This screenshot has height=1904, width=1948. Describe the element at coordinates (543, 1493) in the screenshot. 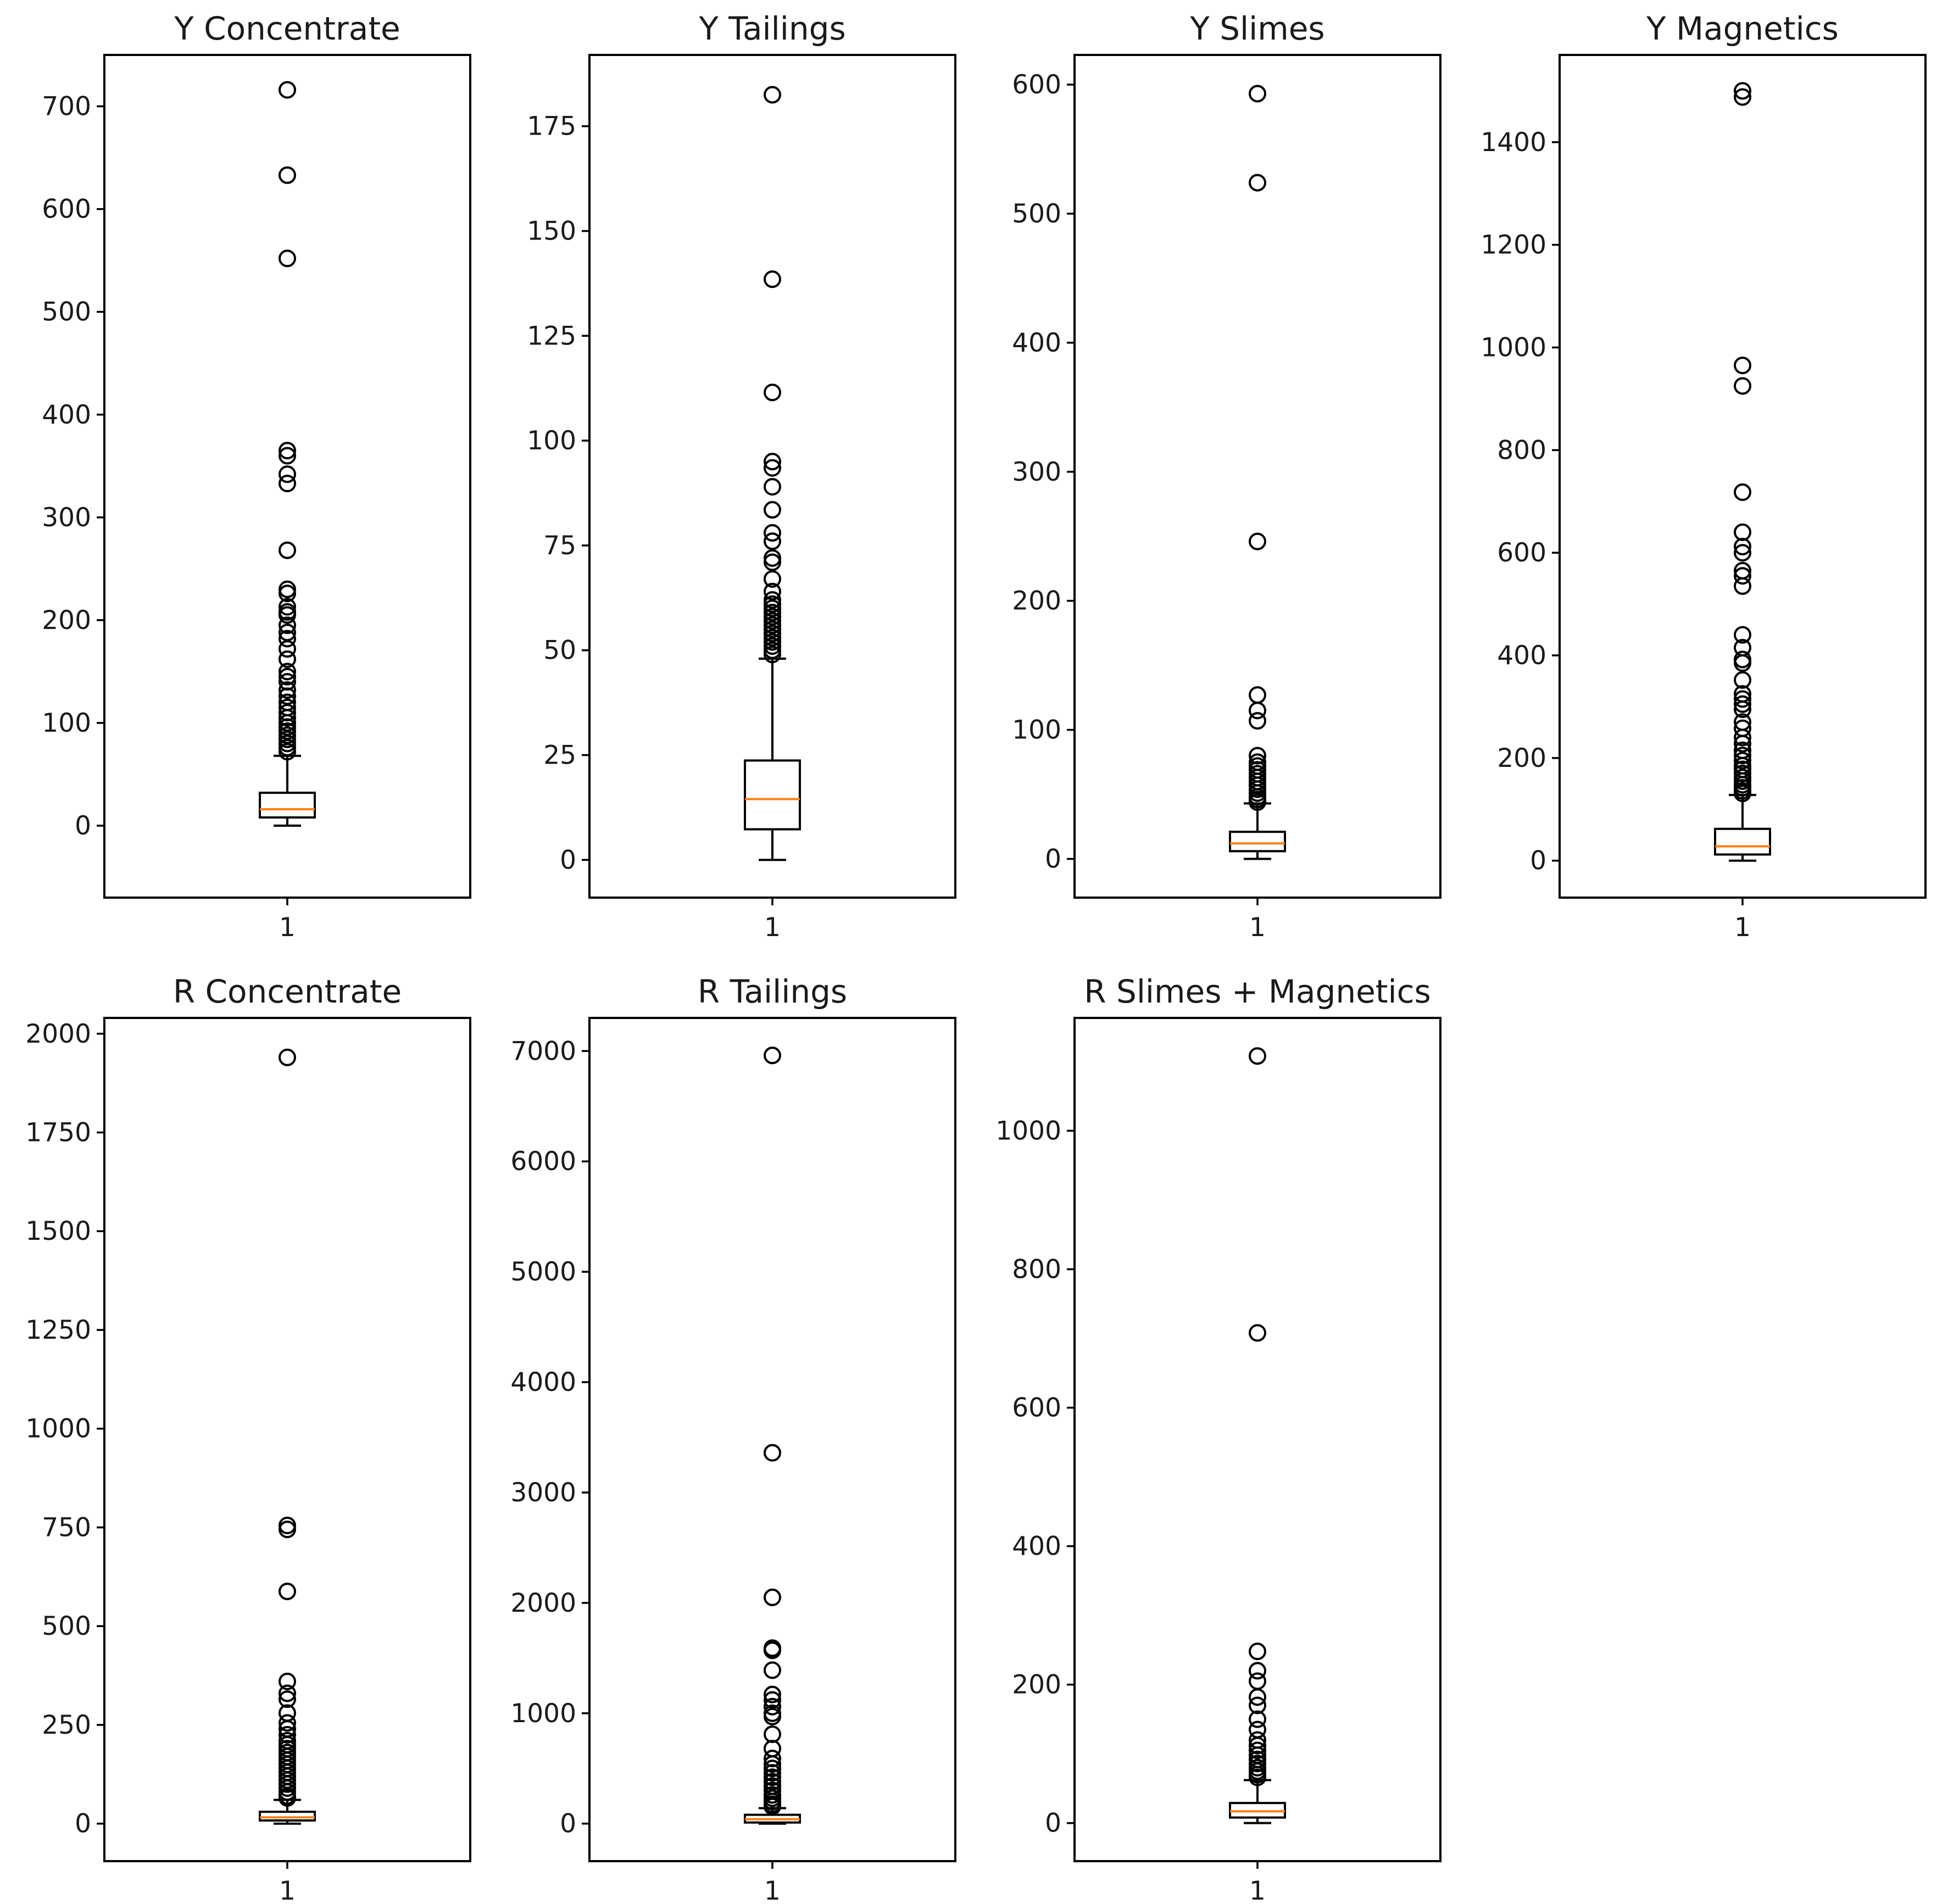

I see `y-tick-label: 3000` at that location.